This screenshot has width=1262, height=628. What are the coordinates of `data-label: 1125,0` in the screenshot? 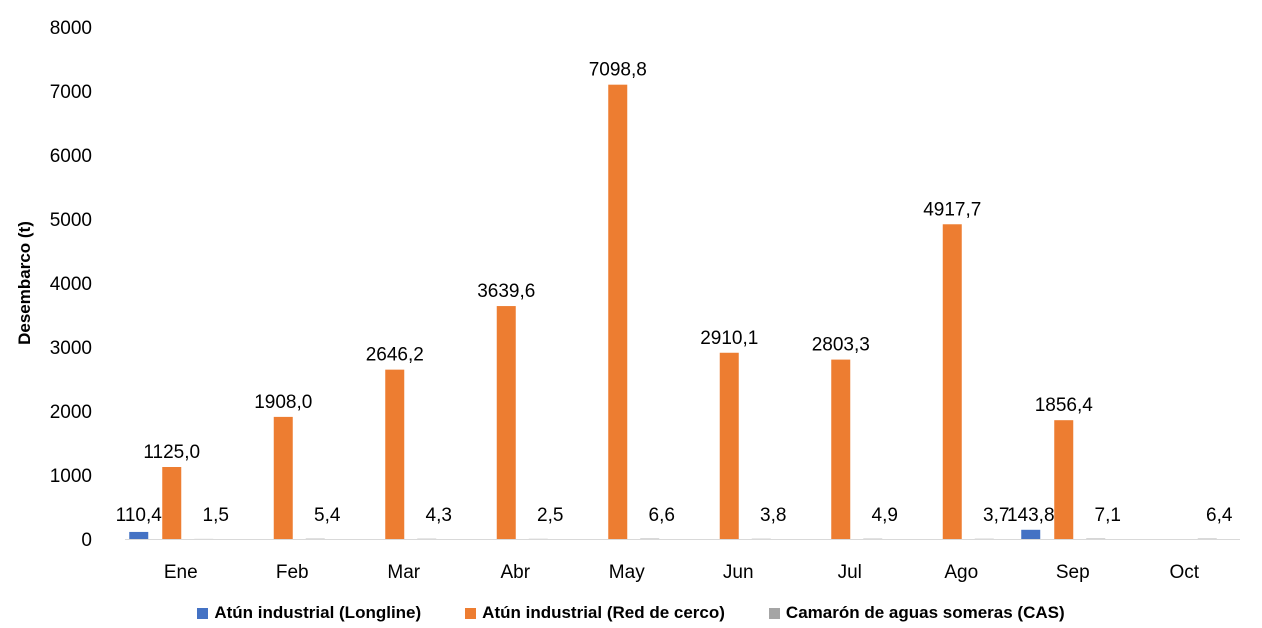 It's located at (171, 452).